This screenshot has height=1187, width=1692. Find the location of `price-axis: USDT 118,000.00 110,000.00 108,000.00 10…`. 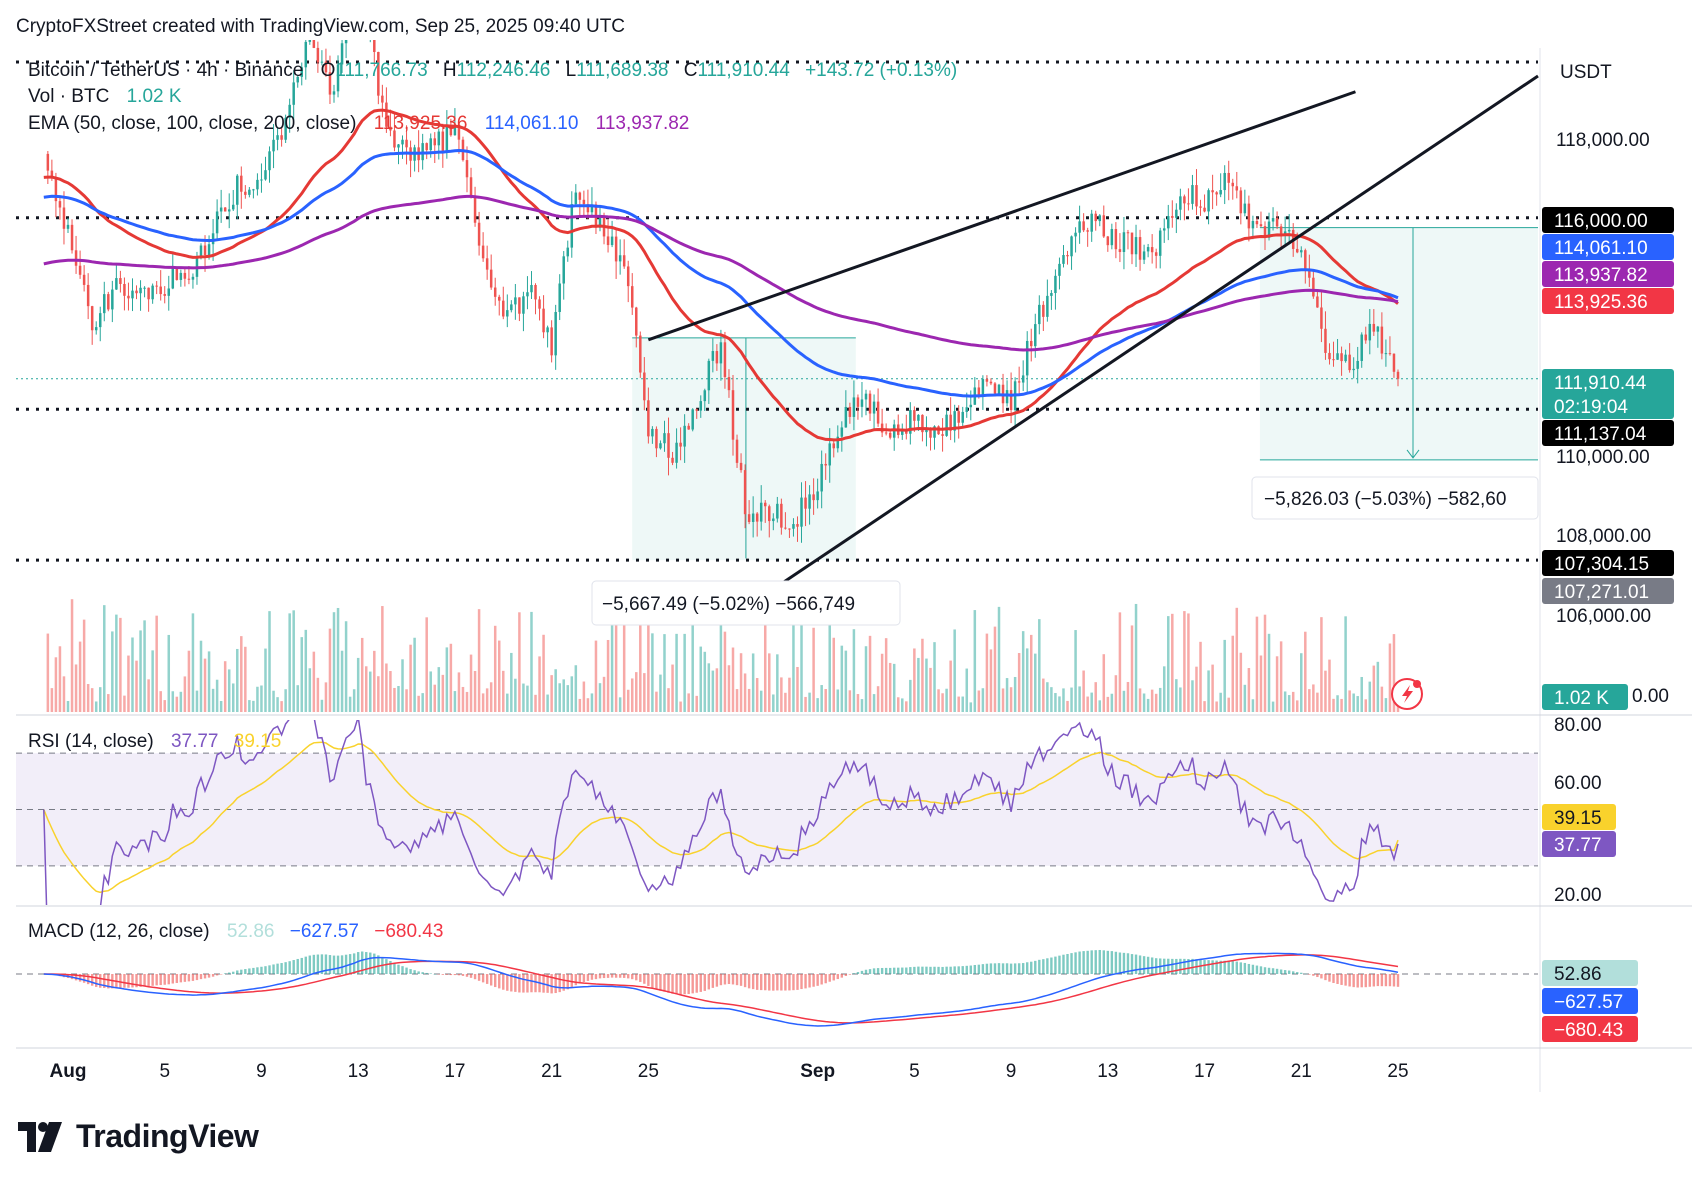

price-axis: USDT 118,000.00 110,000.00 108,000.00 10… is located at coordinates (1612, 384).